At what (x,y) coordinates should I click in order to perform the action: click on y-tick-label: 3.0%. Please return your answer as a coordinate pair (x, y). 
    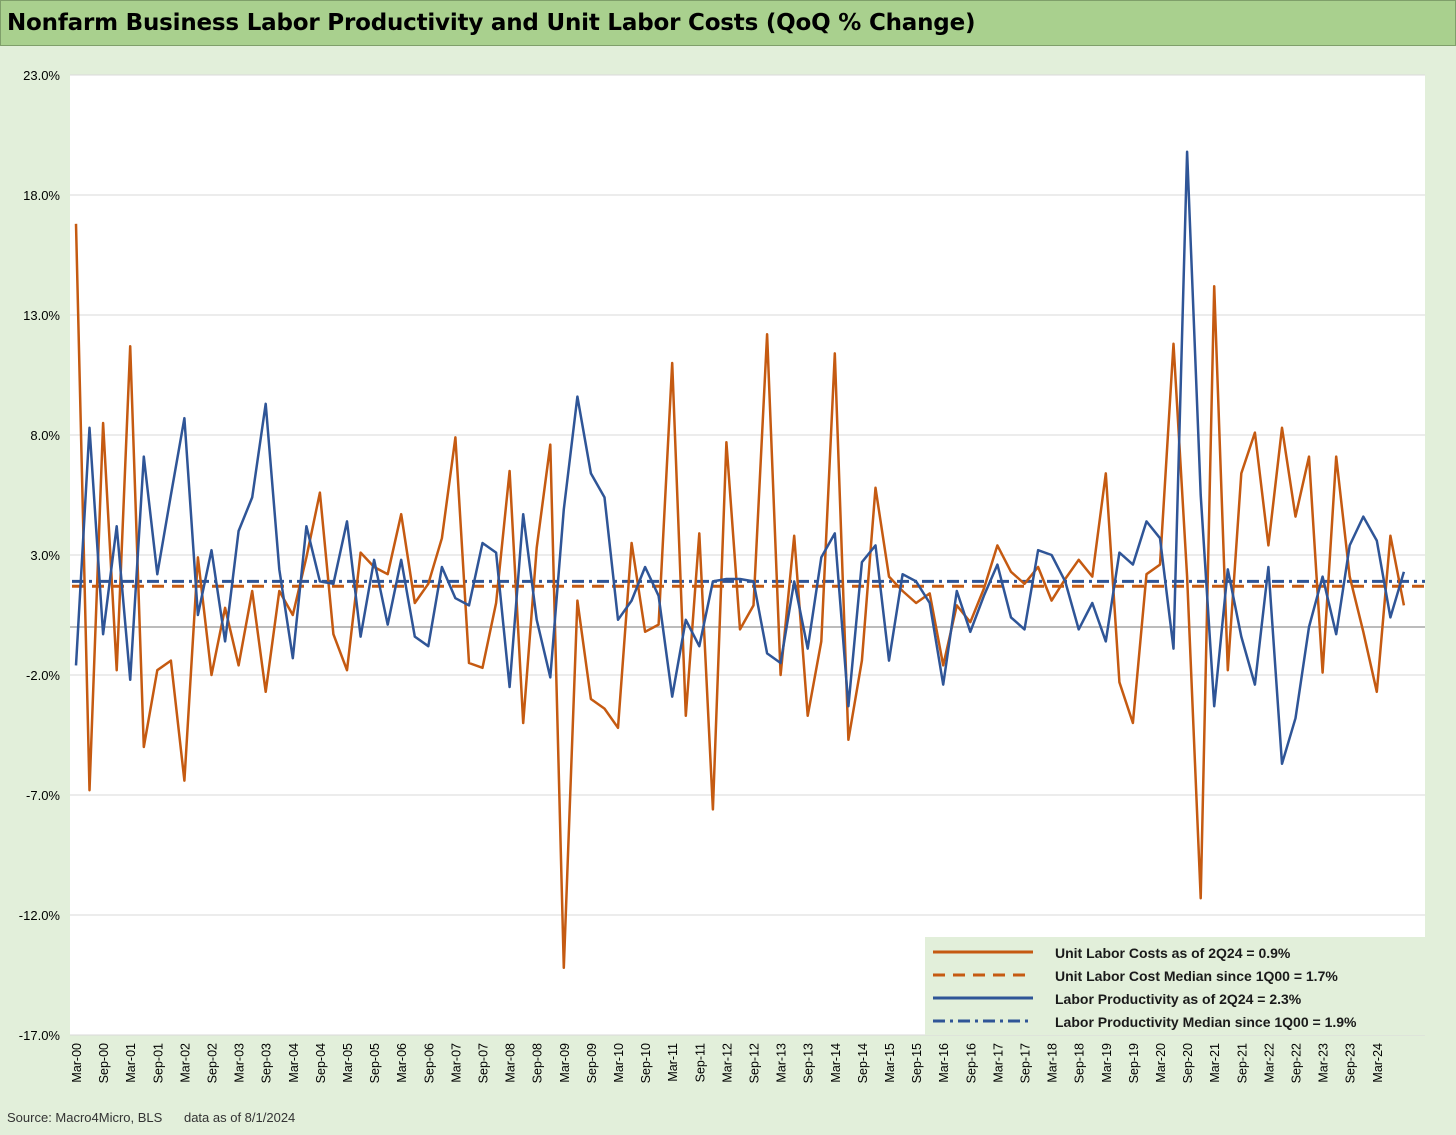
    Looking at the image, I should click on (45, 555).